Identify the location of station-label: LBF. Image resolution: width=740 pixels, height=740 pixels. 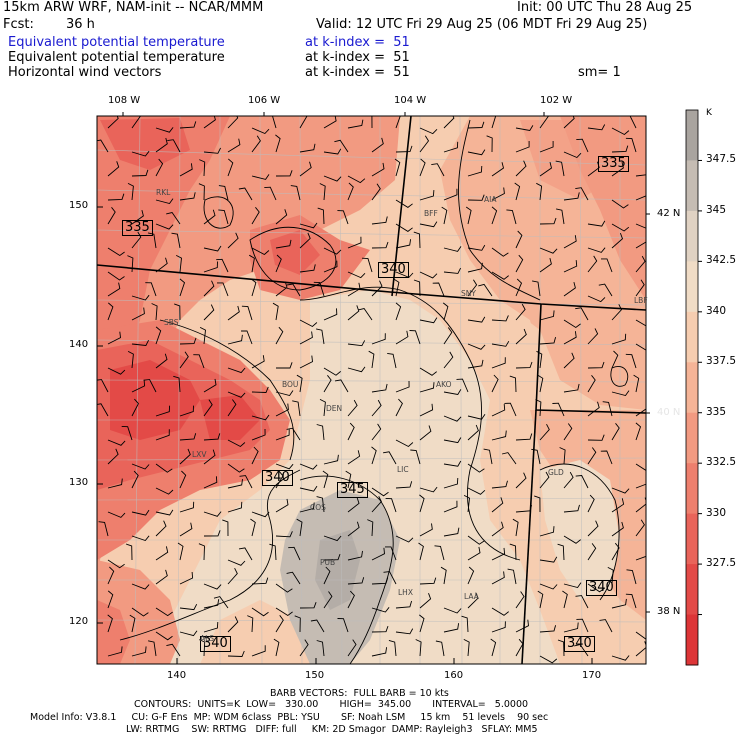
(641, 300).